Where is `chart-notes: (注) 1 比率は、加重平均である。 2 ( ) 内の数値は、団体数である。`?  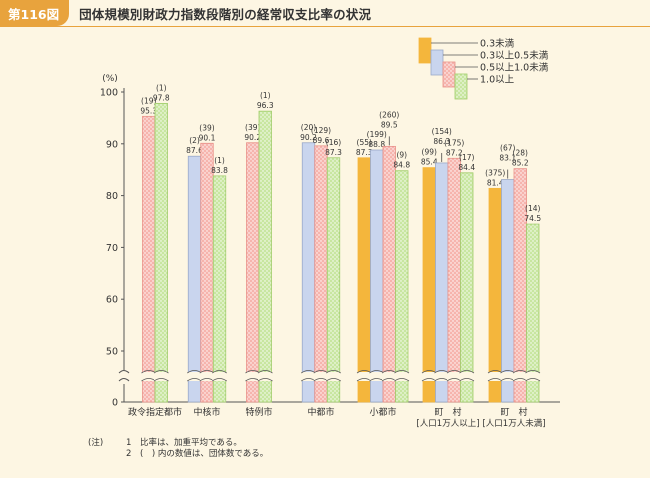 chart-notes: (注) 1 比率は、加重平均である。 2 ( ) 内の数値は、団体数である。 is located at coordinates (178, 449).